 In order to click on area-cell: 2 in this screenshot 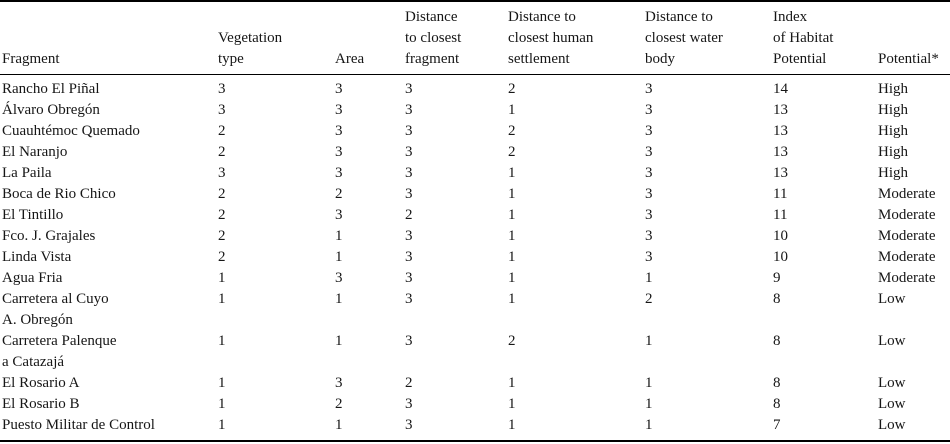, I will do `click(339, 404)`.